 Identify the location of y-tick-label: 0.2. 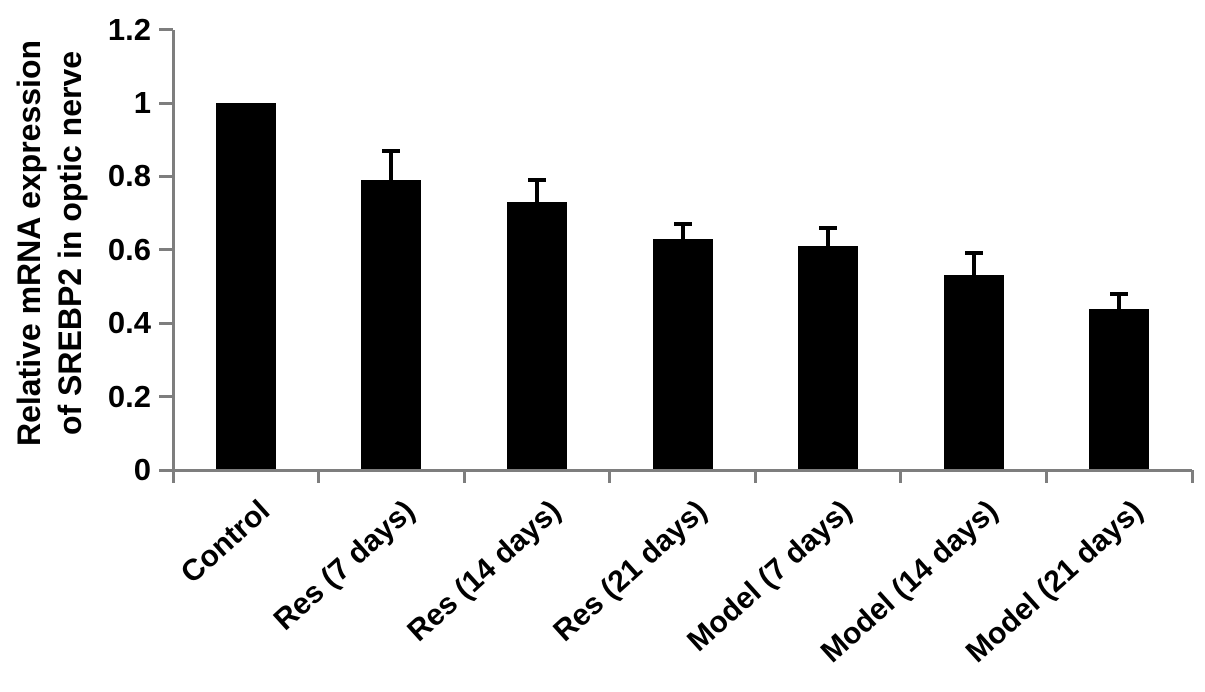
(129, 396).